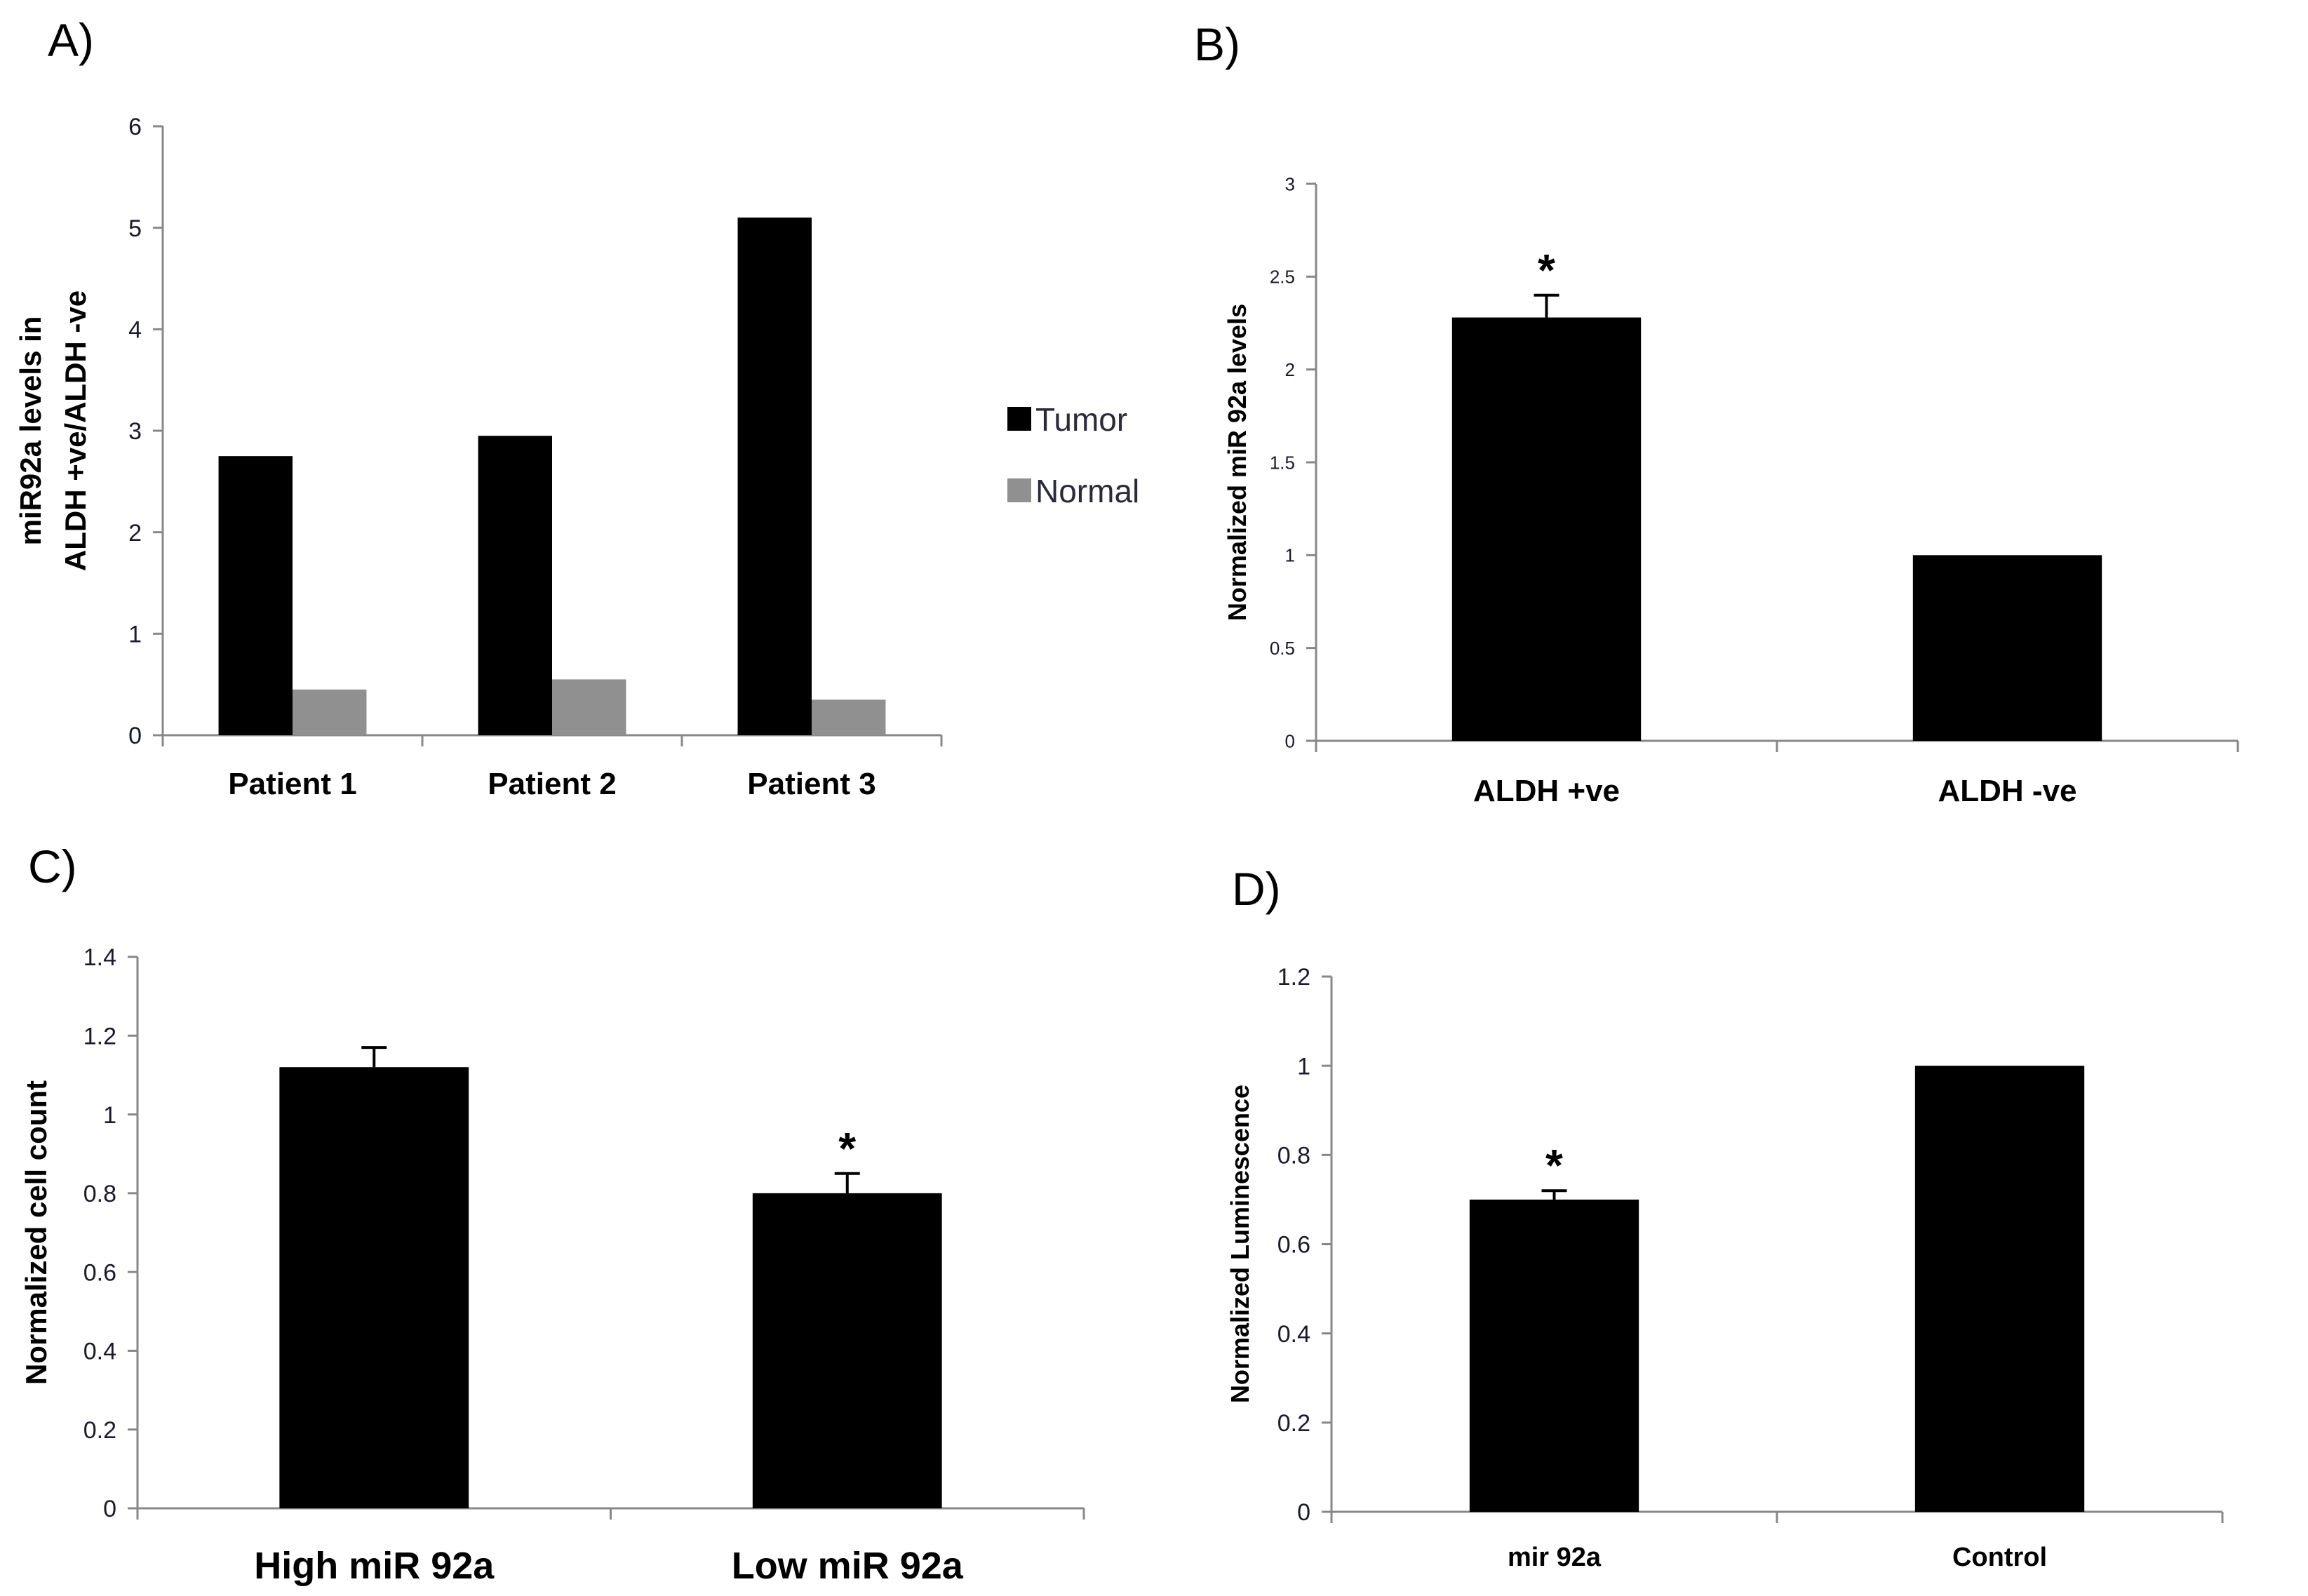 This screenshot has height=1596, width=2308. What do you see at coordinates (109, 1509) in the screenshot?
I see `panel-c-ytick-label: 0` at bounding box center [109, 1509].